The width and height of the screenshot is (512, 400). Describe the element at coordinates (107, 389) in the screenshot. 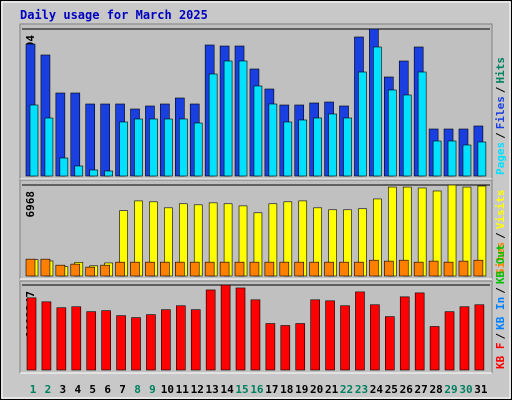

I see `x-tick-label: 6` at that location.